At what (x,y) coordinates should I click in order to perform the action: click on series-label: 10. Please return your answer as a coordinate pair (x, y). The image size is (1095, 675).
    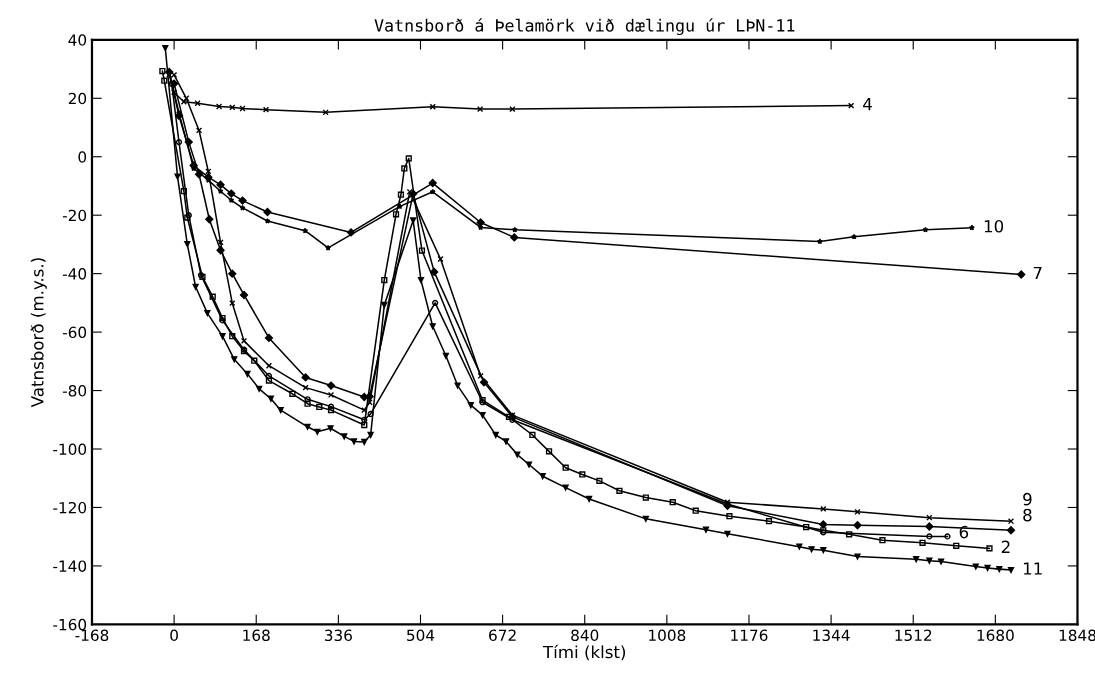
    Looking at the image, I should click on (994, 226).